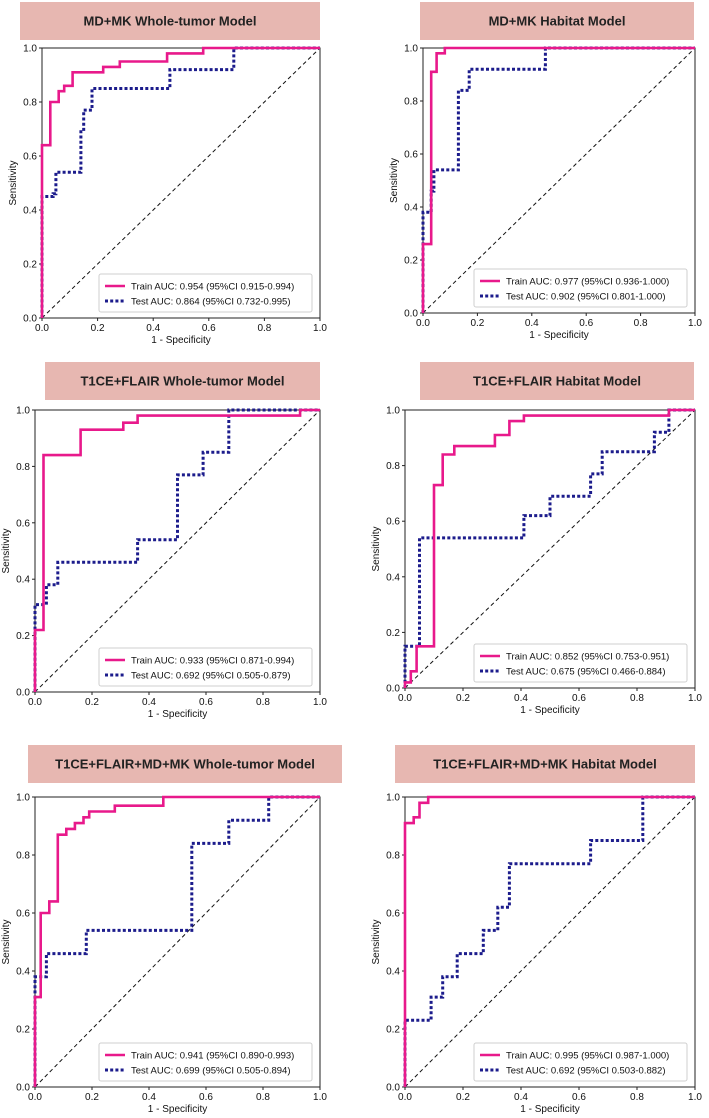 The height and width of the screenshot is (1118, 709). I want to click on plot-frame, so click(177, 551).